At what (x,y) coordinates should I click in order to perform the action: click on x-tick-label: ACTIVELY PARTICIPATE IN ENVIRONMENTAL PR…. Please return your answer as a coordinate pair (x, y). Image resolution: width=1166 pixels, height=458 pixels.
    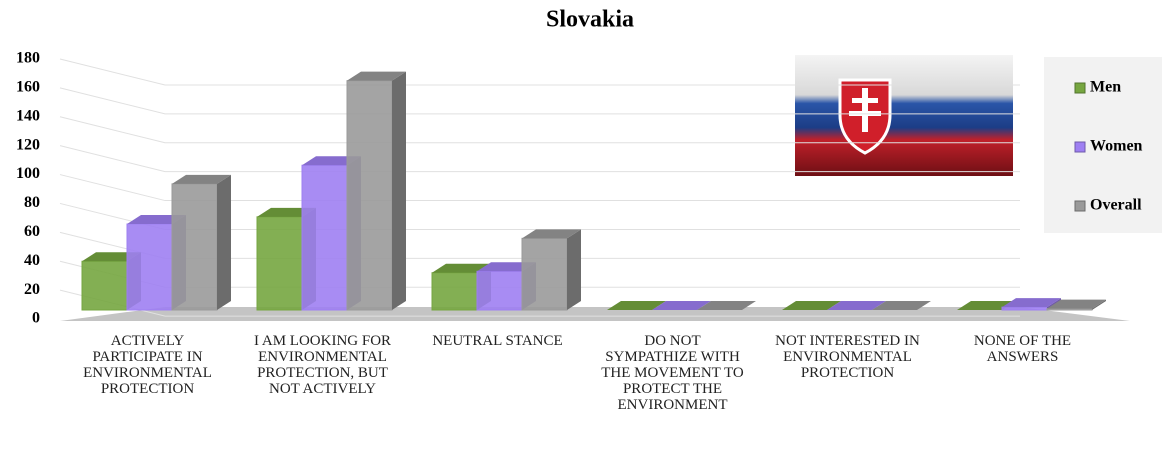
    Looking at the image, I should click on (147, 365).